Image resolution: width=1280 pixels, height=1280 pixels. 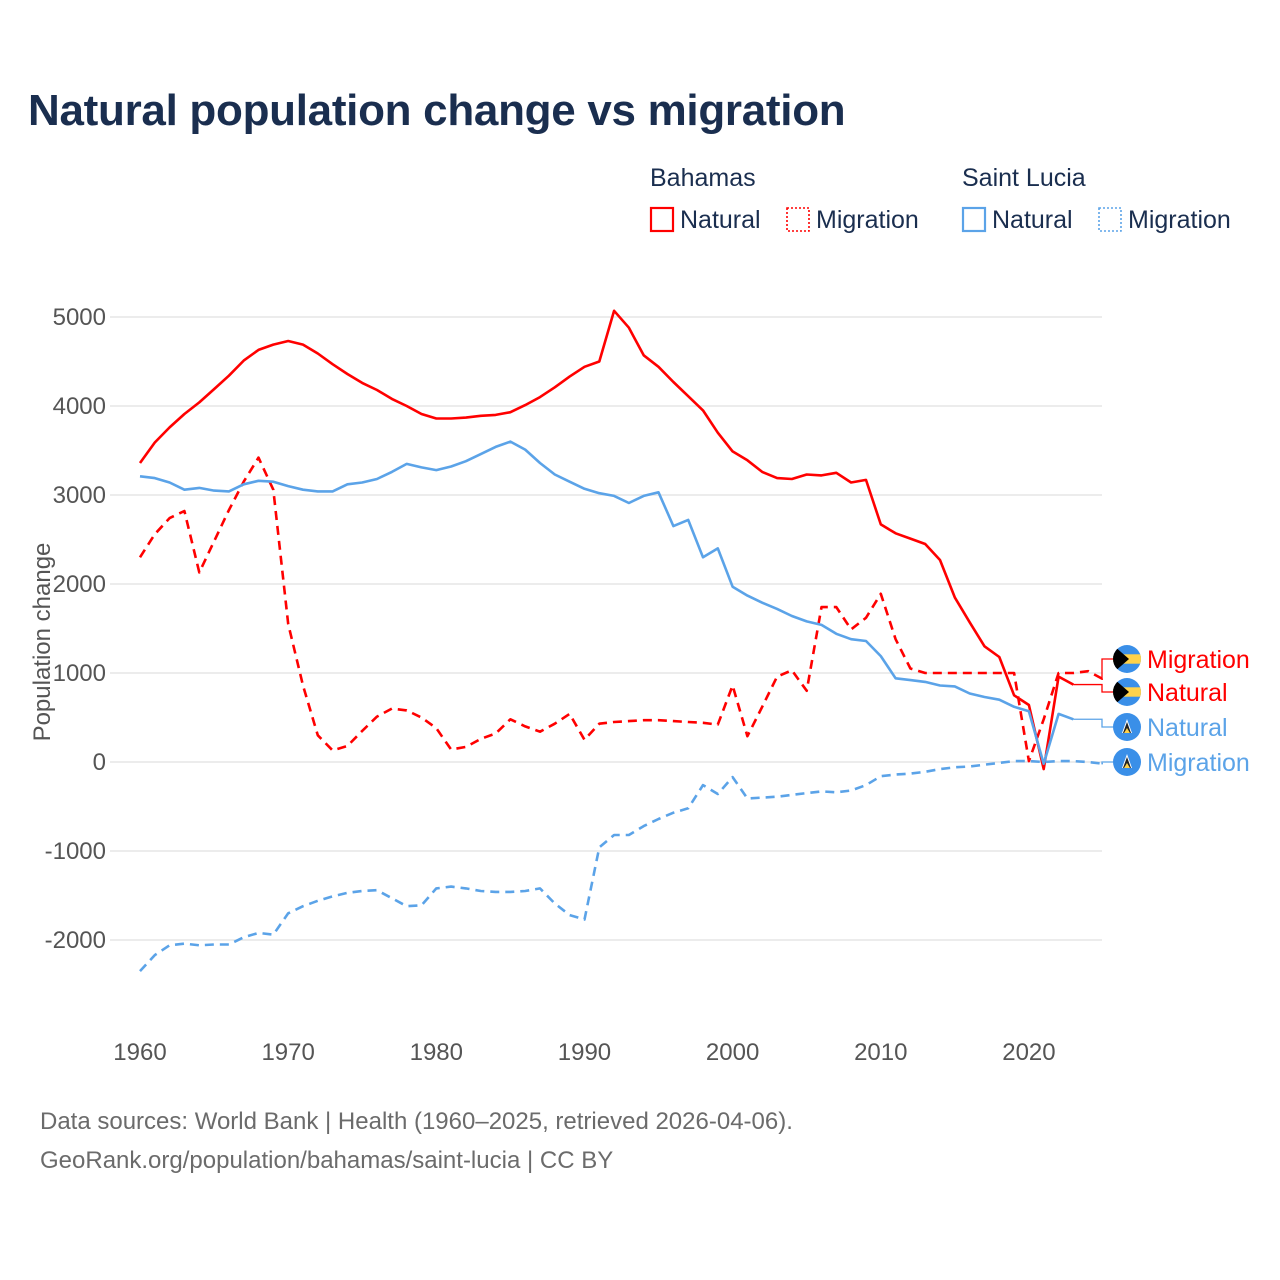 I want to click on x-tick-label: 1980, so click(x=436, y=1052).